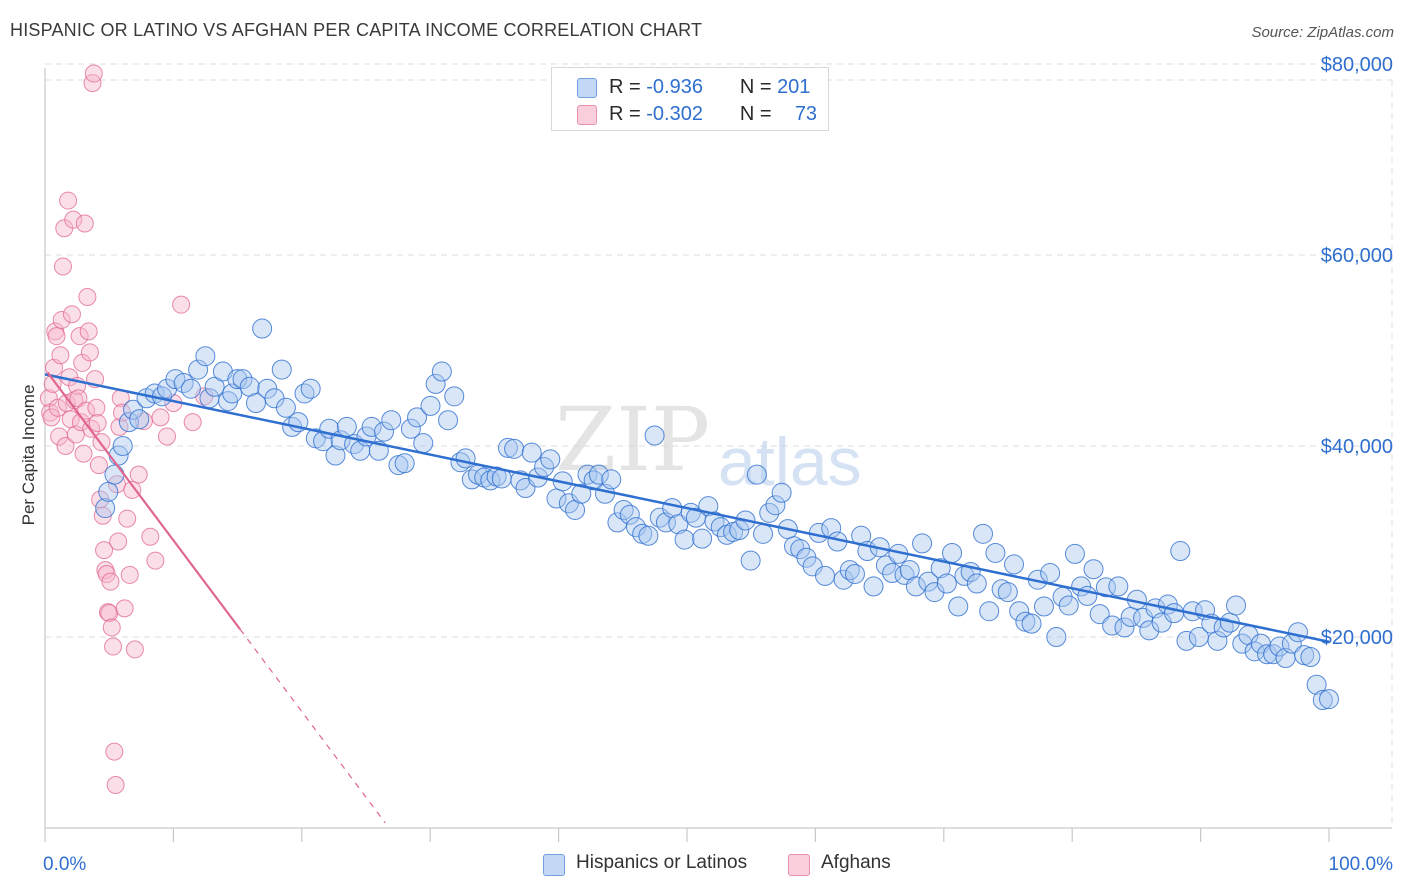 The width and height of the screenshot is (1406, 892). Describe the element at coordinates (856, 862) in the screenshot. I see `legend-label-afghans: Afghans` at that location.